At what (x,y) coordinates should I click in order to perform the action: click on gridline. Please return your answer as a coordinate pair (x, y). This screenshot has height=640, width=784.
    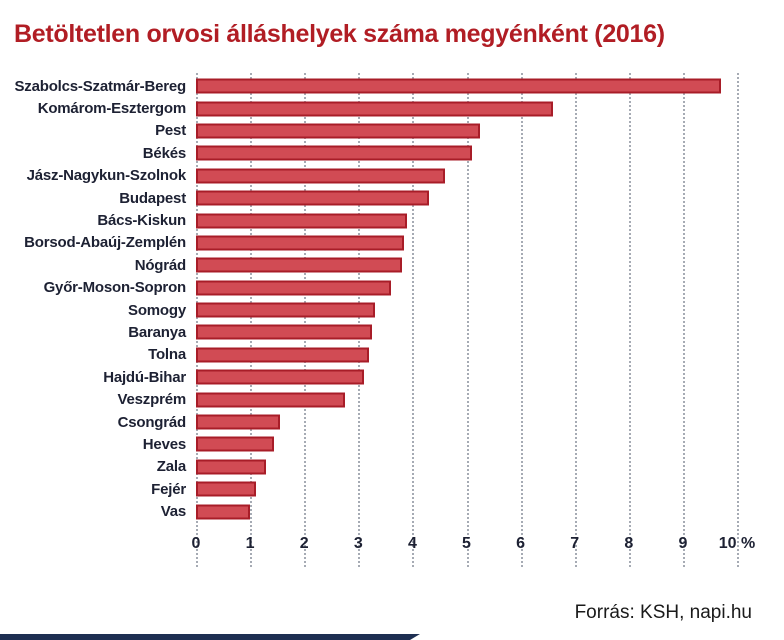
    Looking at the image, I should click on (738, 320).